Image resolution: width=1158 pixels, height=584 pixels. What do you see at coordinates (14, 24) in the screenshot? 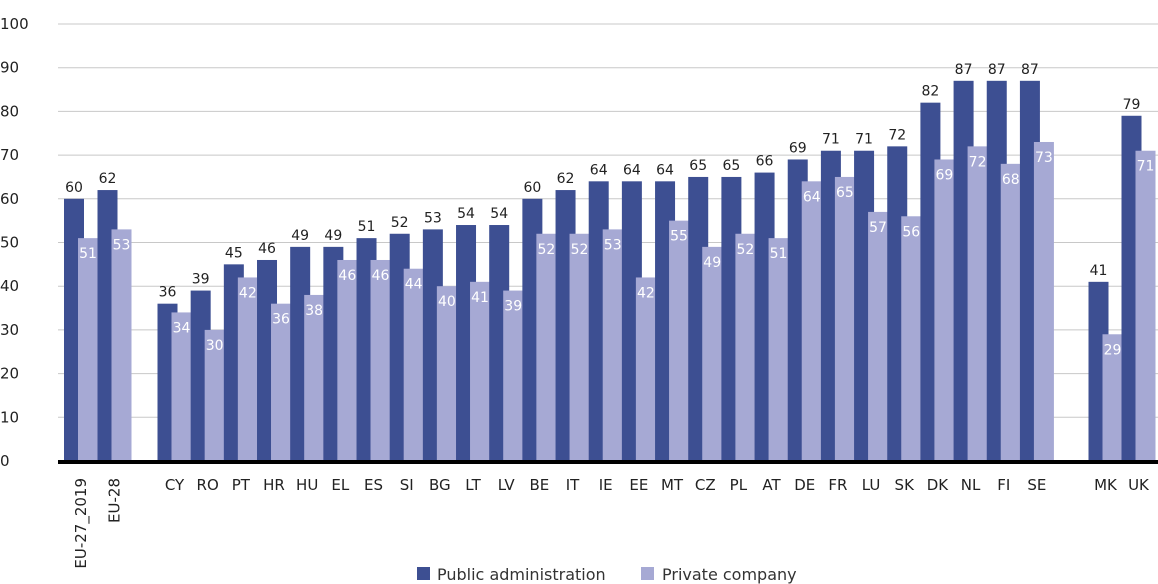
I see `y-tick-label: 100` at bounding box center [14, 24].